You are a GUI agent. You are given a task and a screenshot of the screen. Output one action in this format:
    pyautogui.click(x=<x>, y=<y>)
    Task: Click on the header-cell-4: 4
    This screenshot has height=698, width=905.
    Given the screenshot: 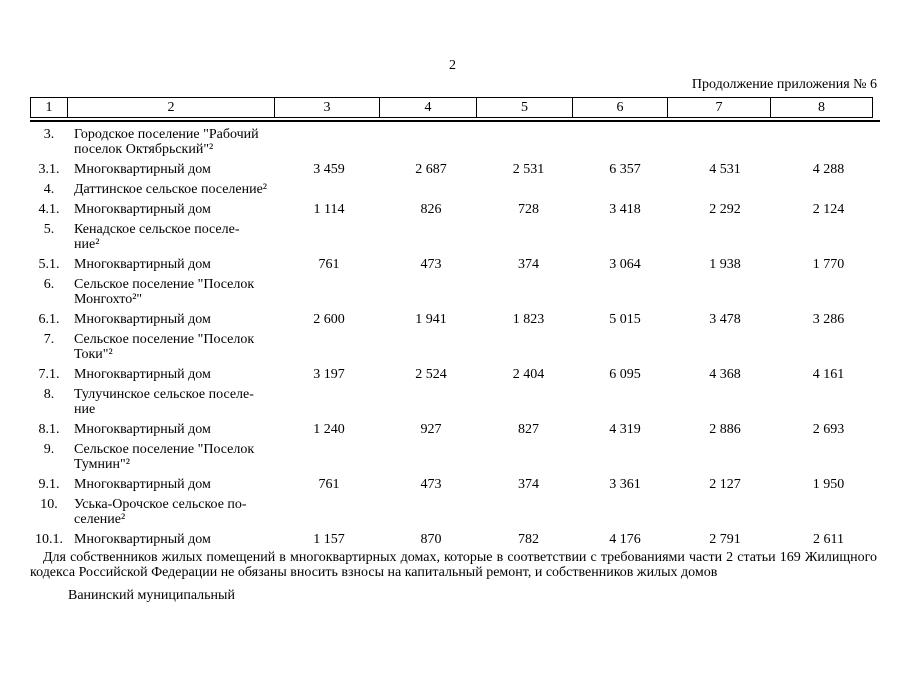 What is the action you would take?
    pyautogui.click(x=428, y=107)
    